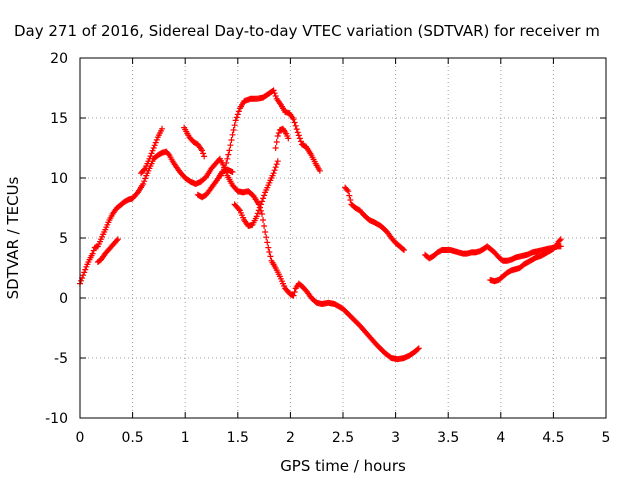 The height and width of the screenshot is (480, 640). I want to click on y-tick-label: -10, so click(56, 419).